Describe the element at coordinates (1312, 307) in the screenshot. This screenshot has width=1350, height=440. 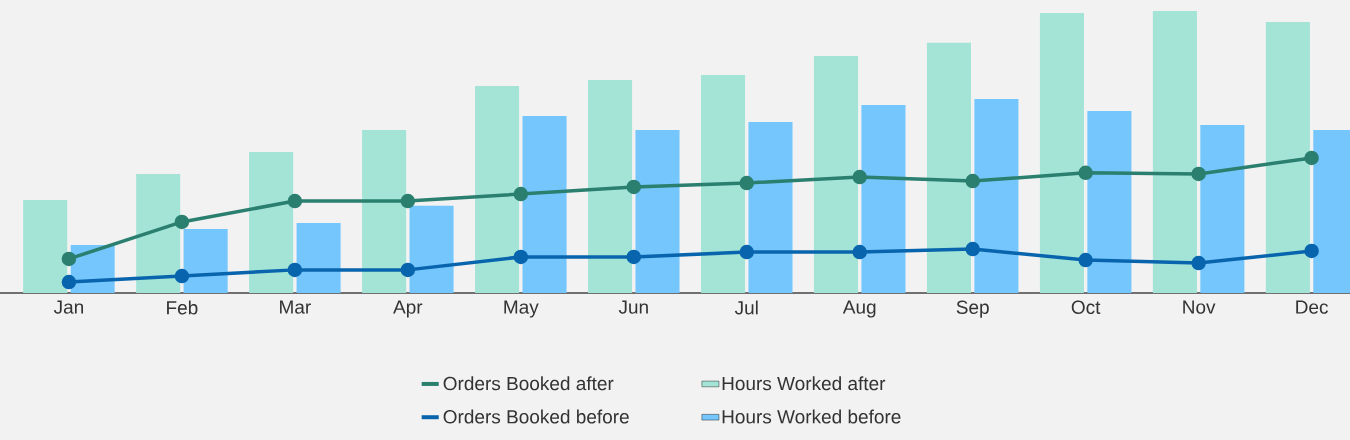
I see `x-tick-label: Dec` at that location.